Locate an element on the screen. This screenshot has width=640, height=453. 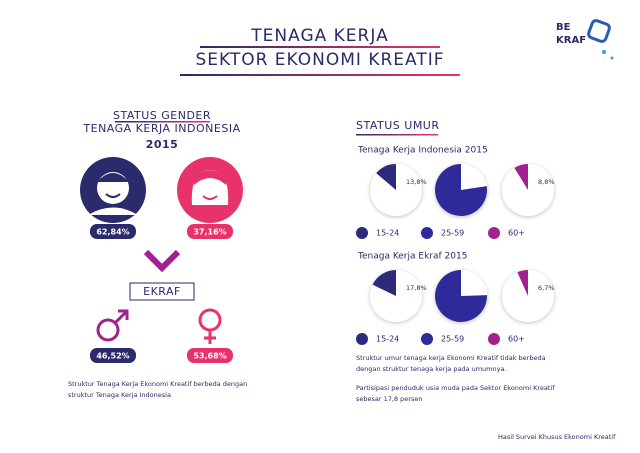
title: TENAGA KERJA is located at coordinates (319, 36).